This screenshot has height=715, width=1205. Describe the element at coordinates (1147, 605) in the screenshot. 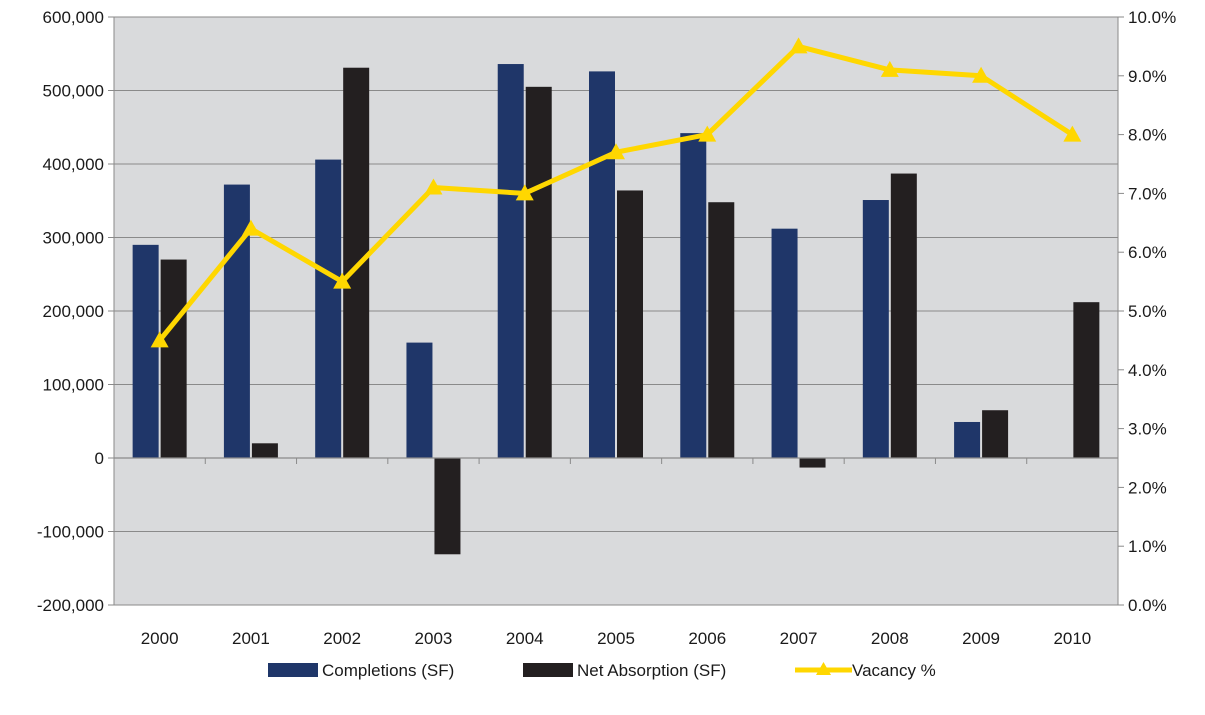

I see `right-axis-tick-label: 0.0%` at that location.